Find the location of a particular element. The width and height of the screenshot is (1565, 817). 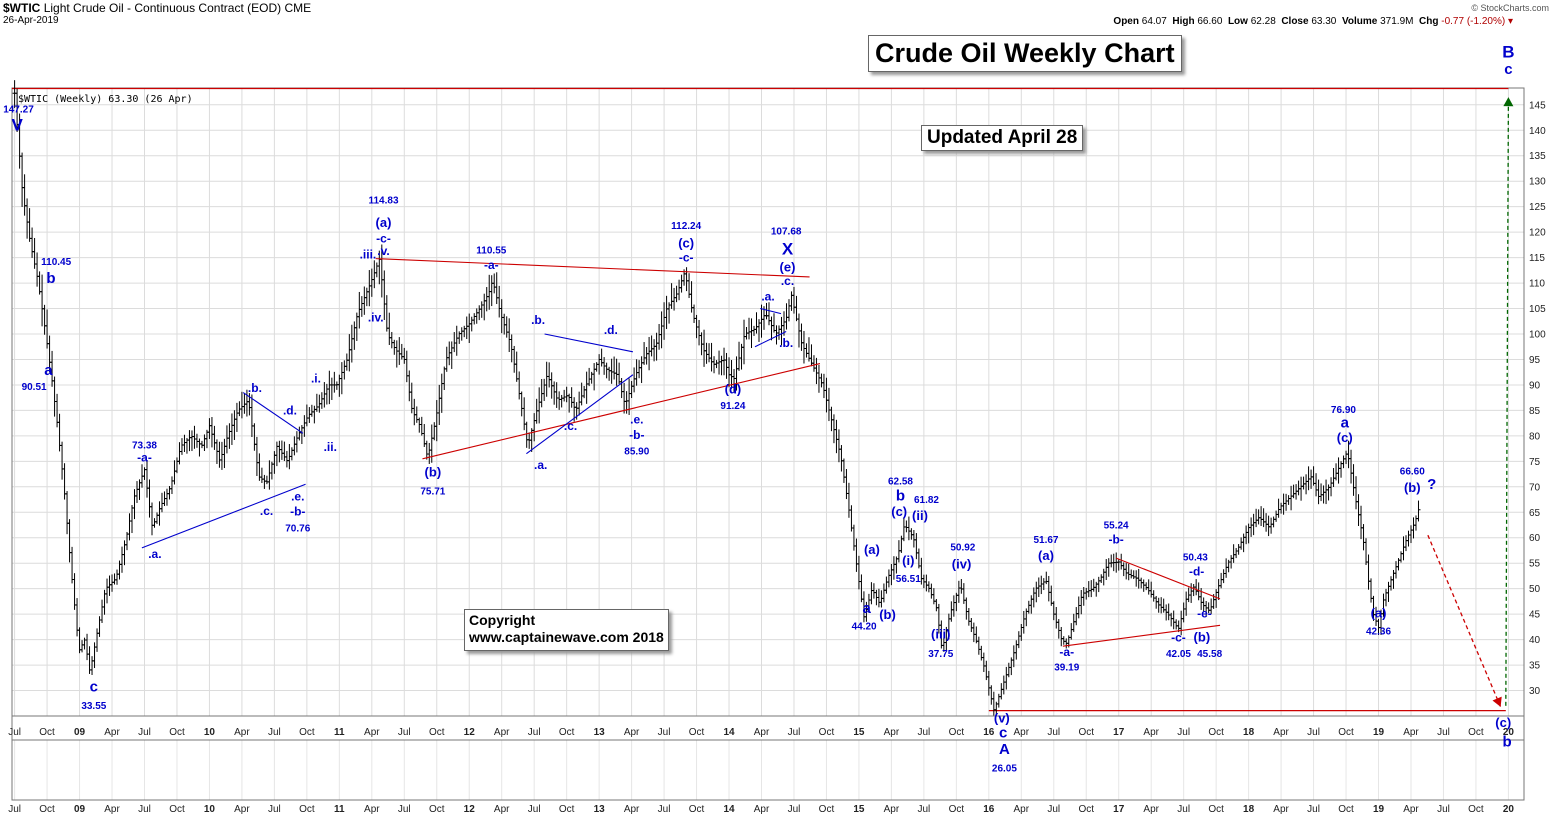

x-tick-label: Jul is located at coordinates (144, 732).